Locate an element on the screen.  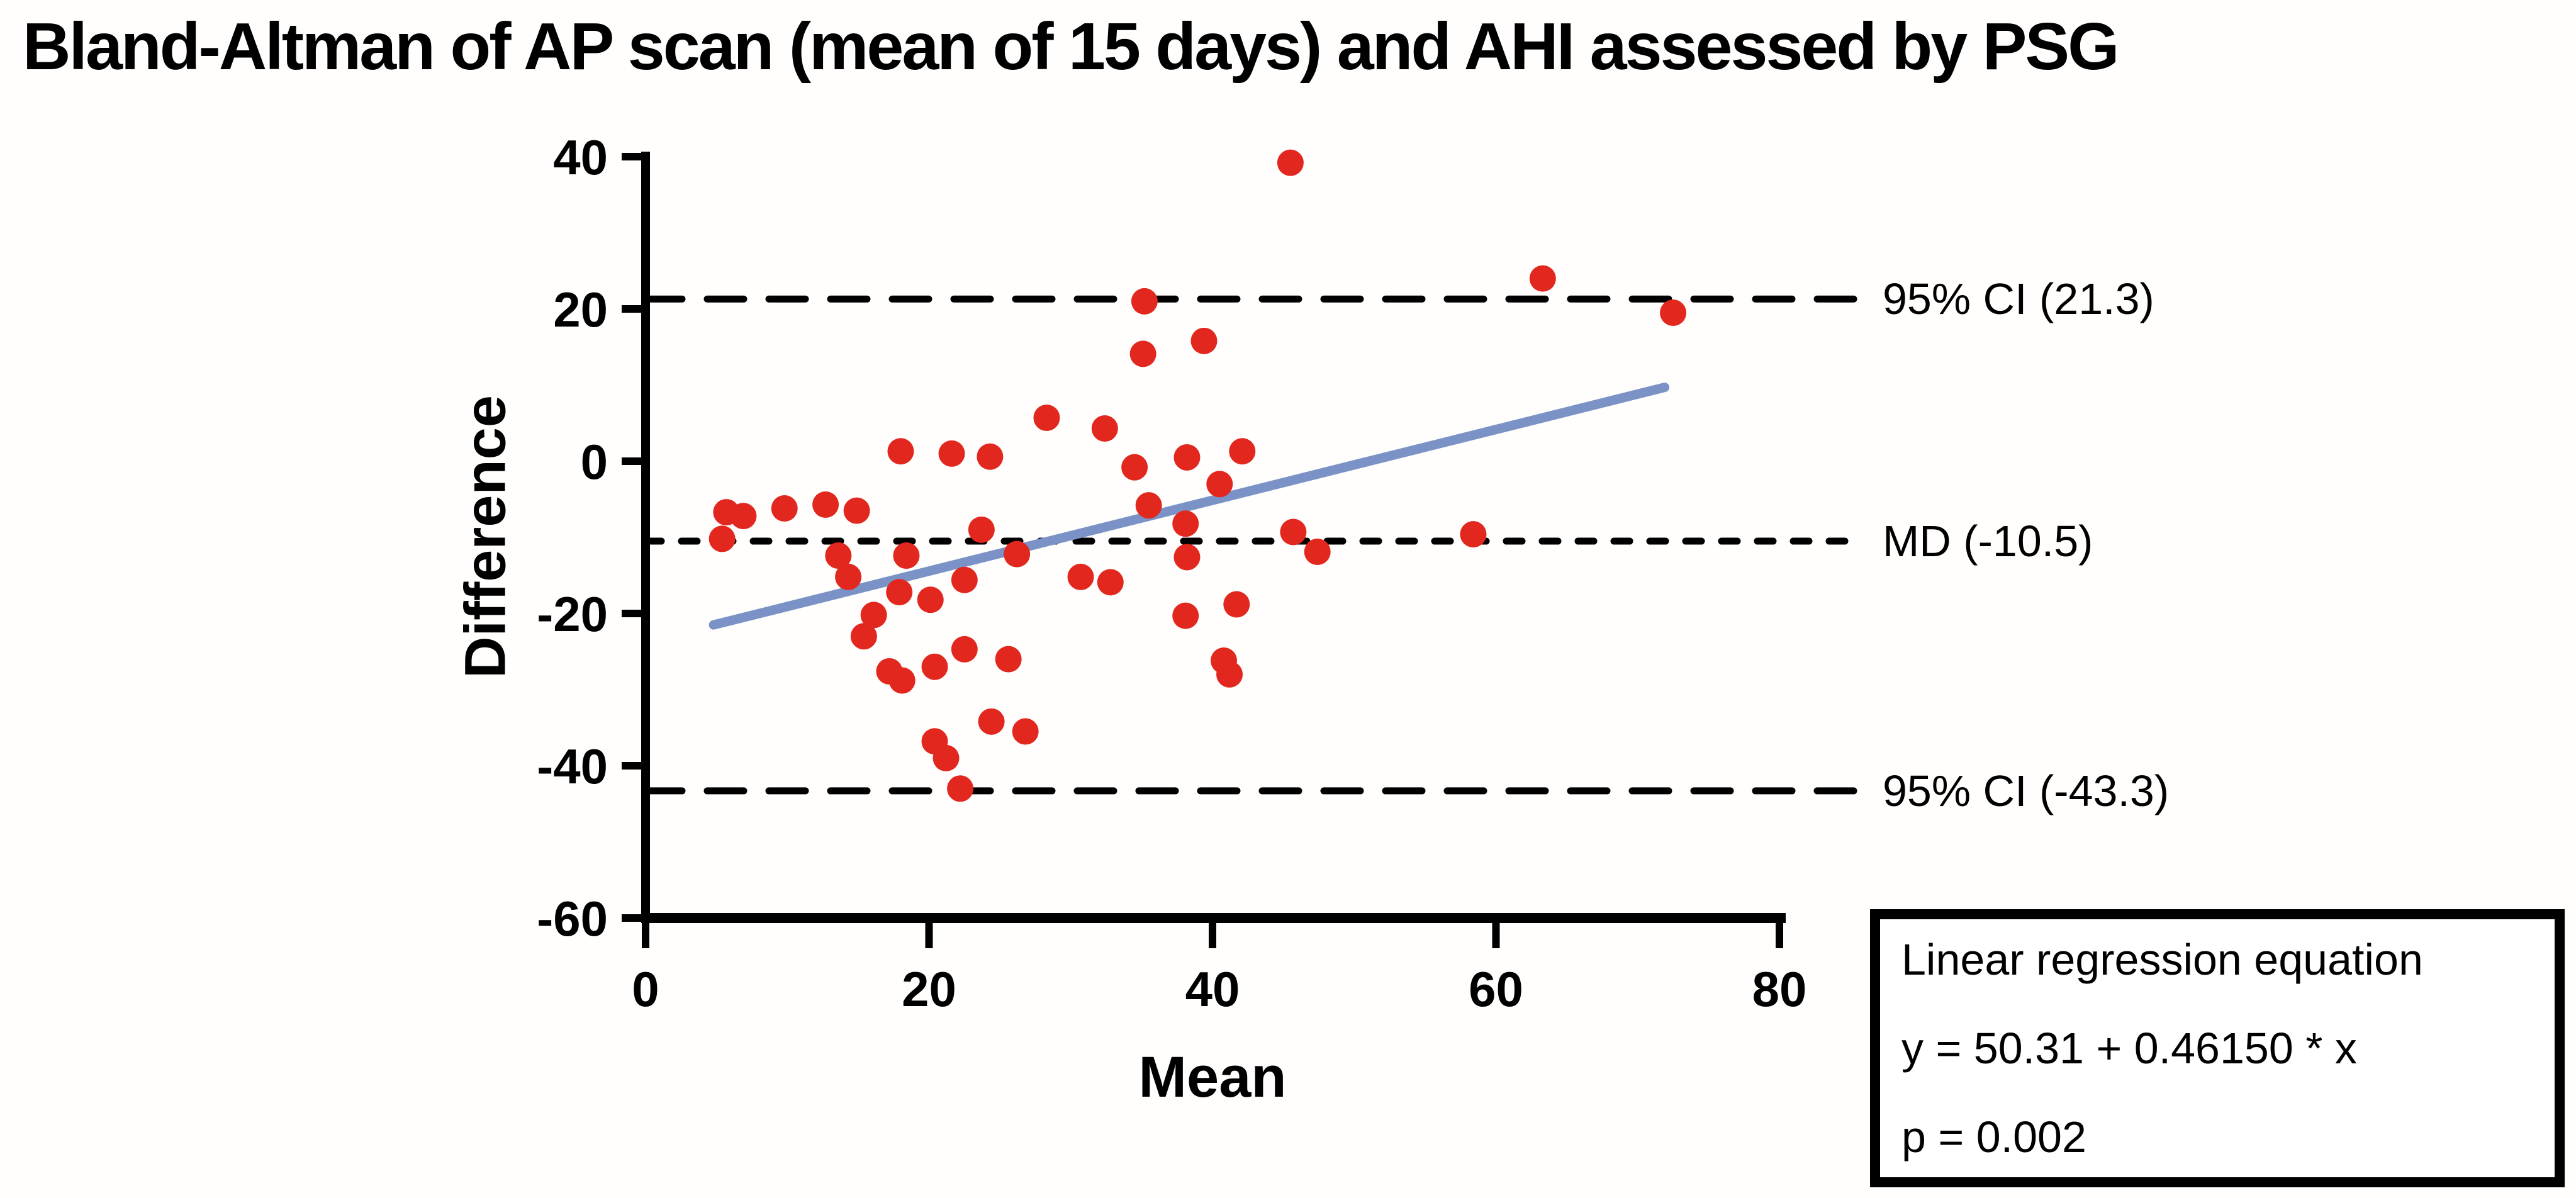
regression-line is located at coordinates (1189, 507).